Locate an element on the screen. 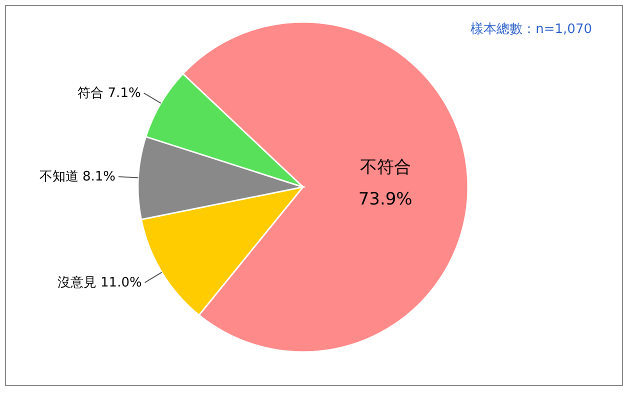 The width and height of the screenshot is (629, 395). slice-label: 不符合 is located at coordinates (385, 168).